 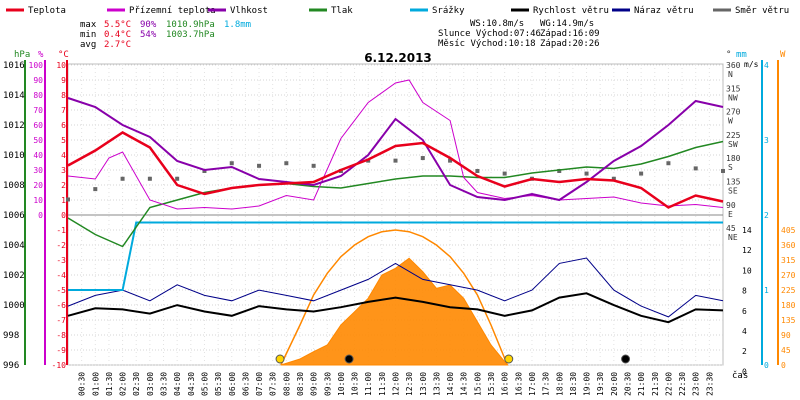 I want to click on tick-hpa: 1016, so click(x=14, y=66).